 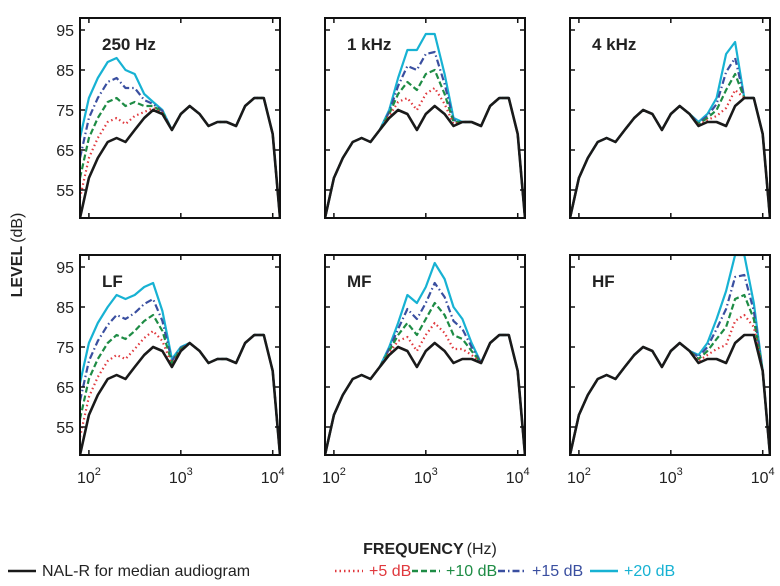 I want to click on panel-hf: HF, so click(x=670, y=355).